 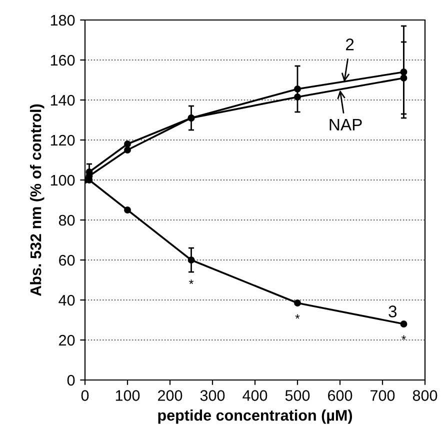 I want to click on x-tick-label: 500, so click(x=297, y=395).